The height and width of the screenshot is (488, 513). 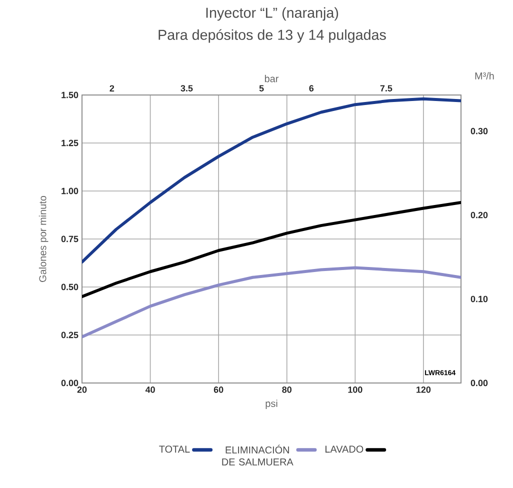 What do you see at coordinates (69, 335) in the screenshot?
I see `y-tick-label: 0.25` at bounding box center [69, 335].